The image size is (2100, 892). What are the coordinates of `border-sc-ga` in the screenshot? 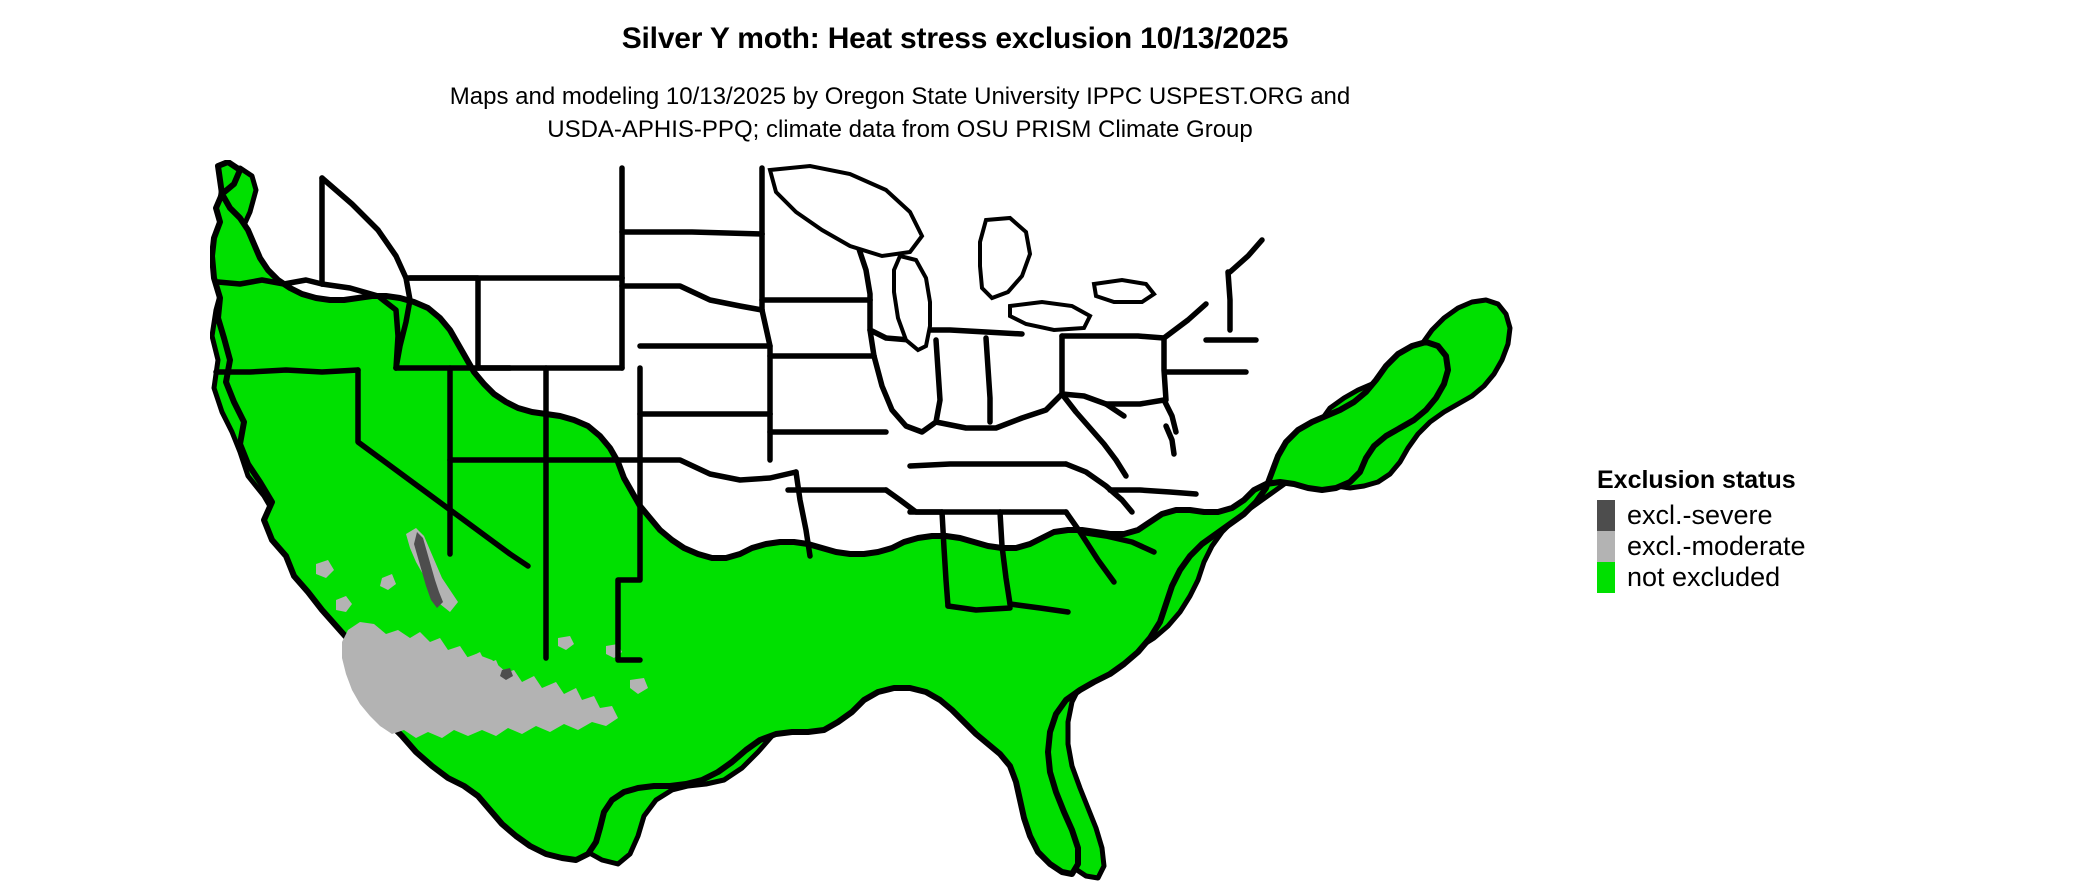 It's located at (1090, 547).